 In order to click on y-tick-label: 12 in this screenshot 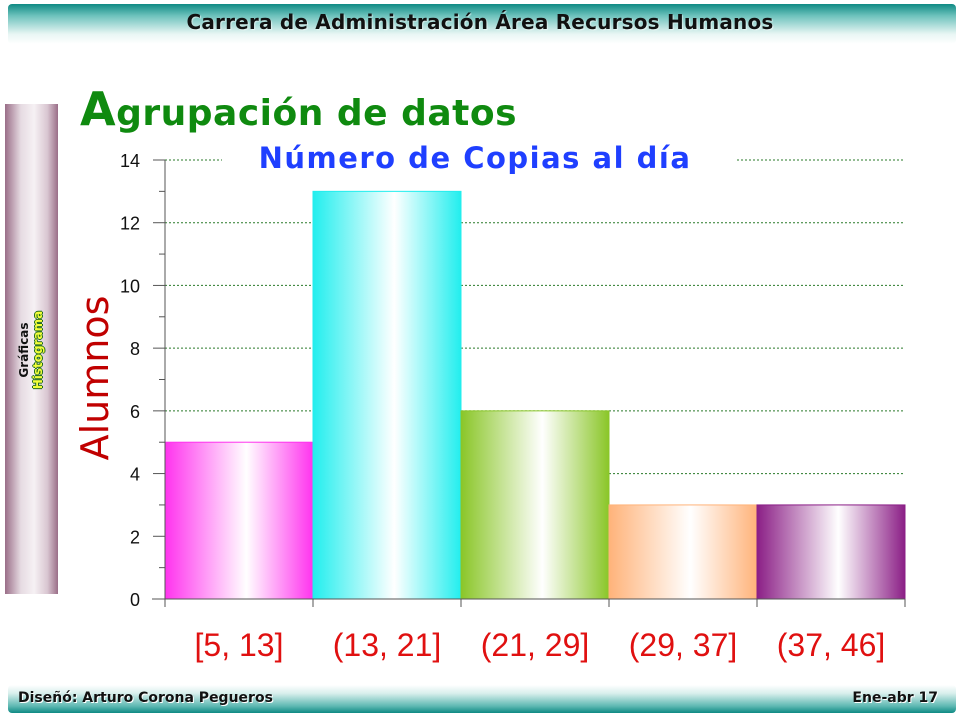, I will do `click(130, 224)`.